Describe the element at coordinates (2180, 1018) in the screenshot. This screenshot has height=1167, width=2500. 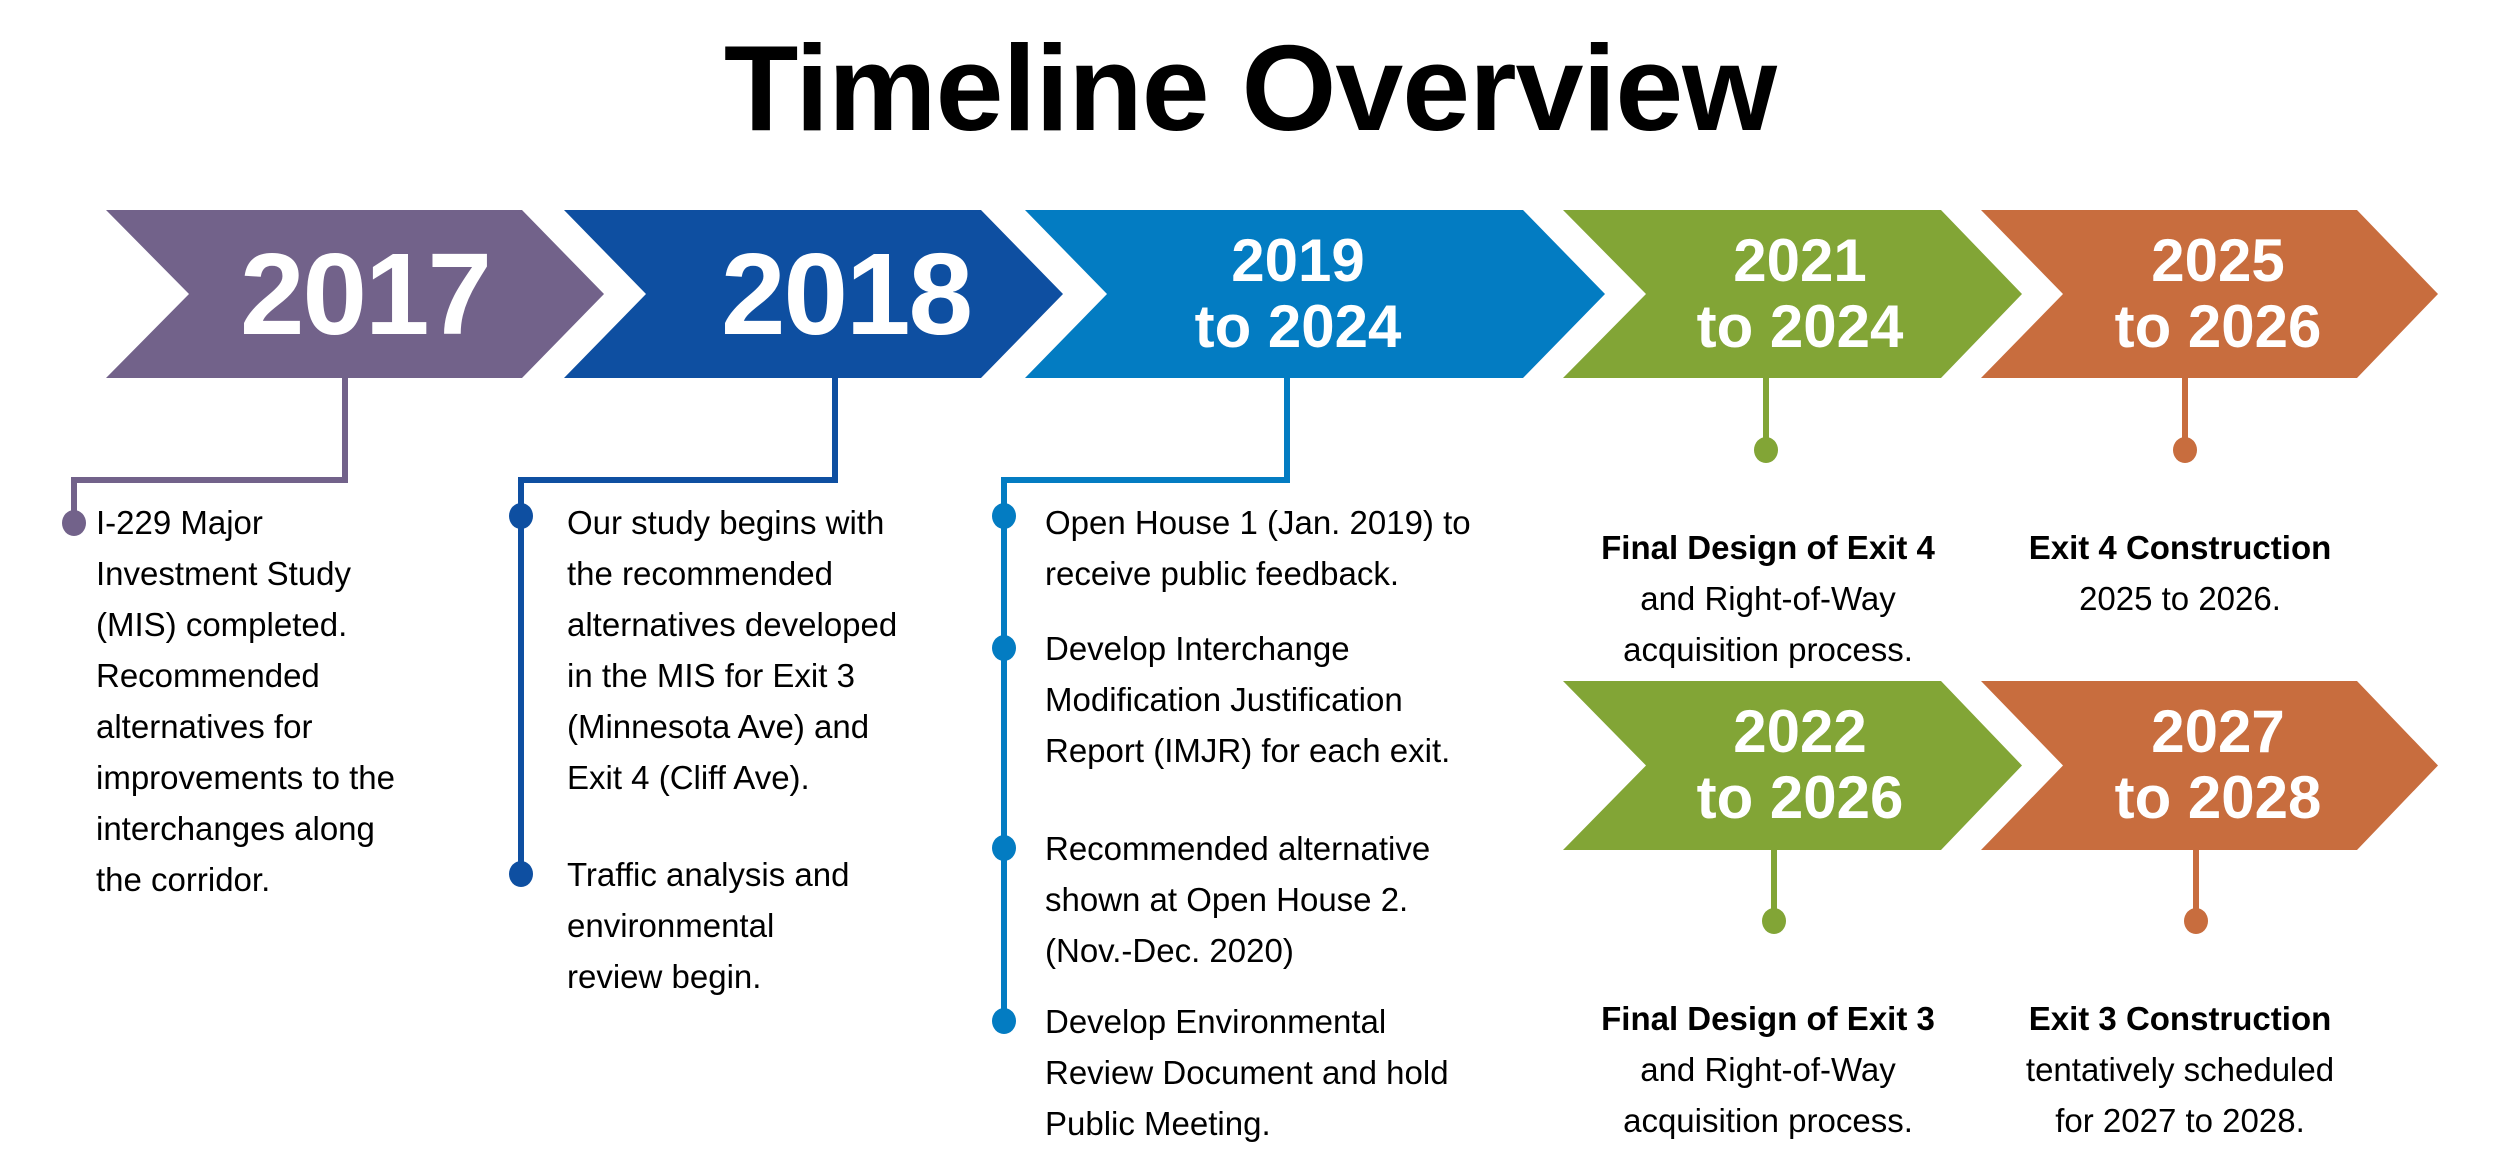
I see `phase-2027-heading: Exit 3 Construction` at that location.